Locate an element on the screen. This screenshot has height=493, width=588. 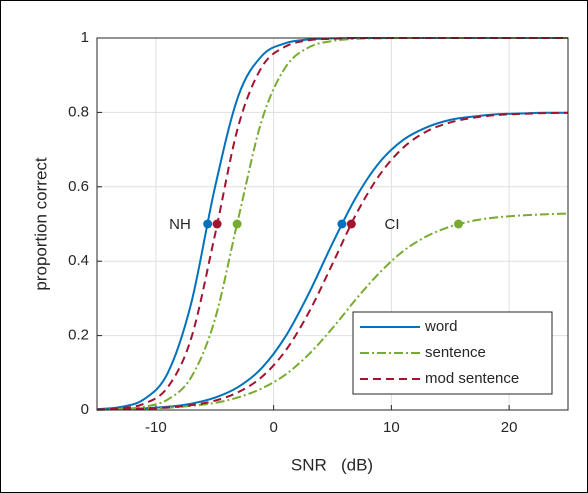
y-tick-label: 0.4 is located at coordinates (78, 260).